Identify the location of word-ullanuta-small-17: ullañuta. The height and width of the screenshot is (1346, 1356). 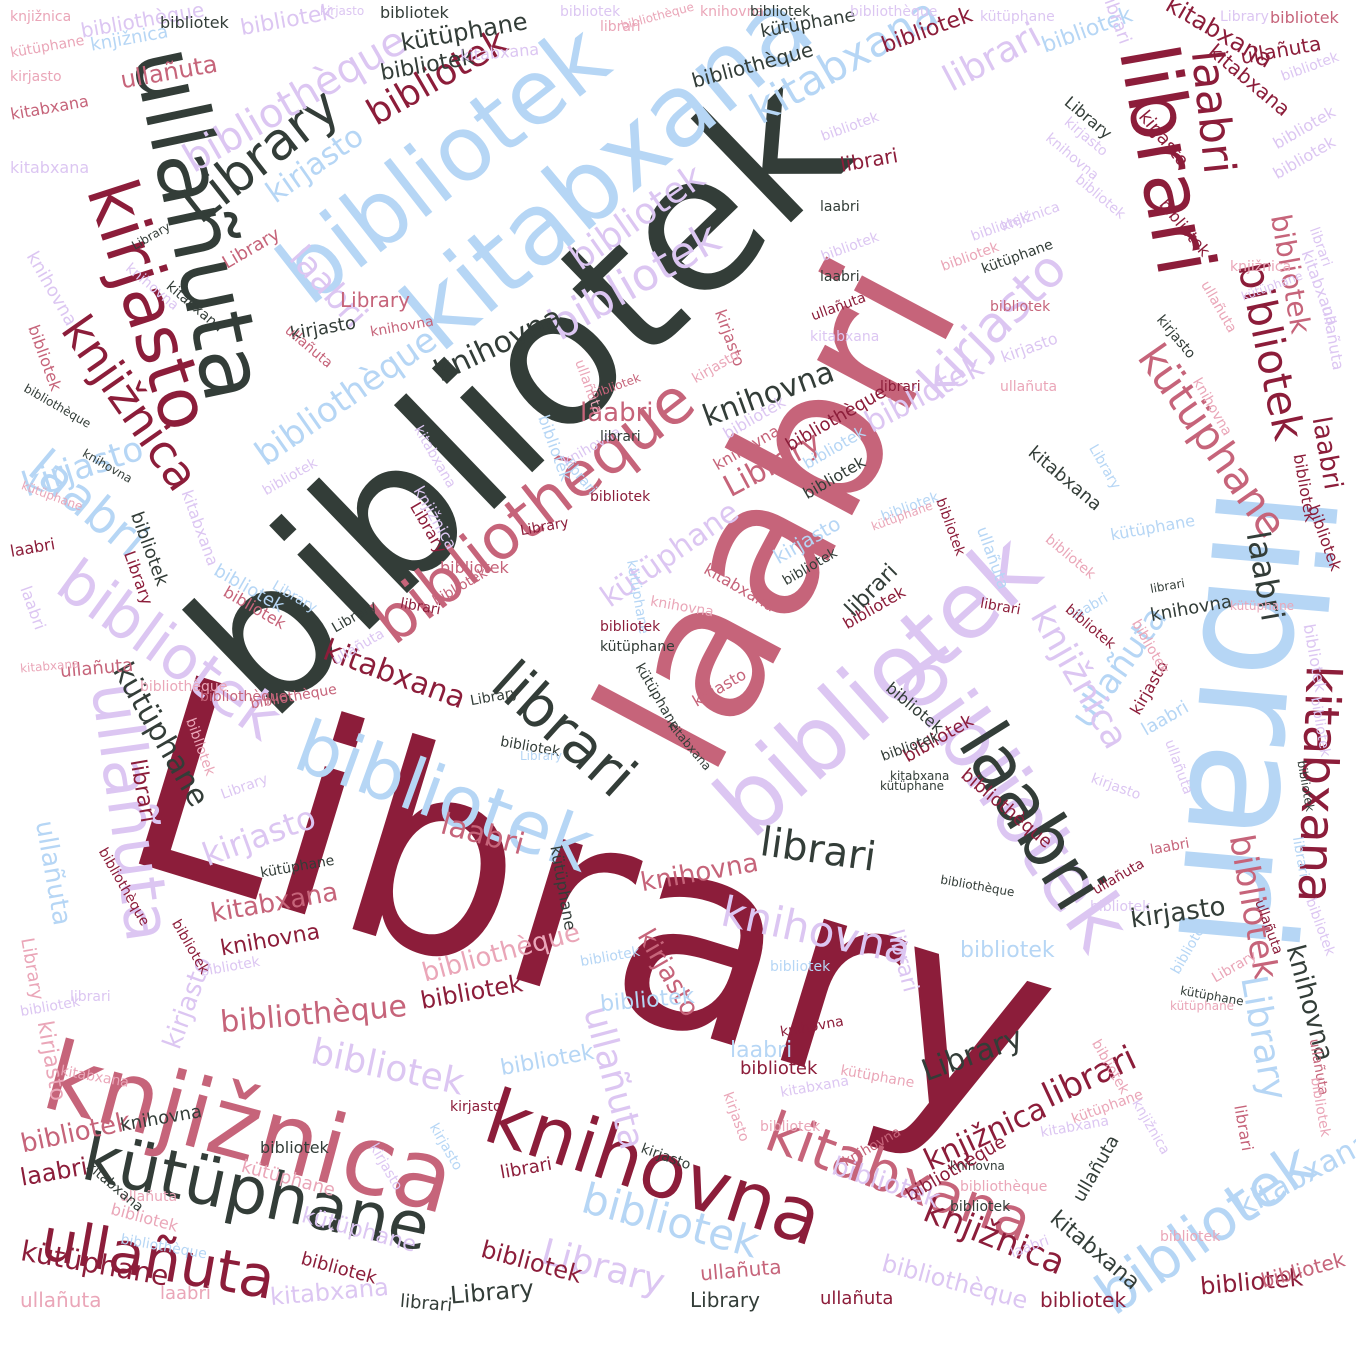
(149, 1197).